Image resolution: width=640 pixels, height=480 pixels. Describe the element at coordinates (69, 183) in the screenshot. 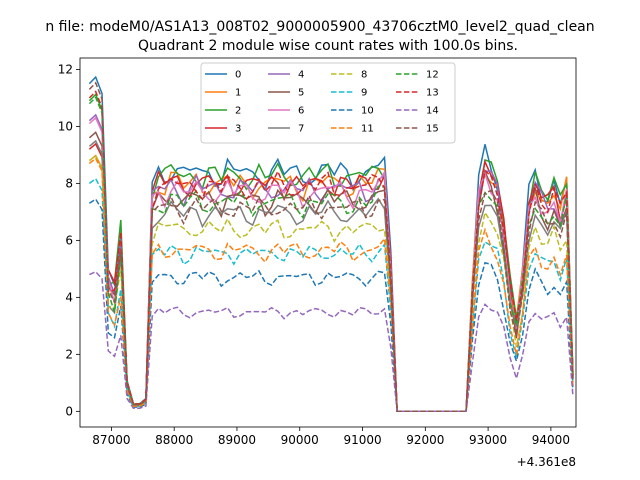

I see `y-tick-label: 8` at that location.